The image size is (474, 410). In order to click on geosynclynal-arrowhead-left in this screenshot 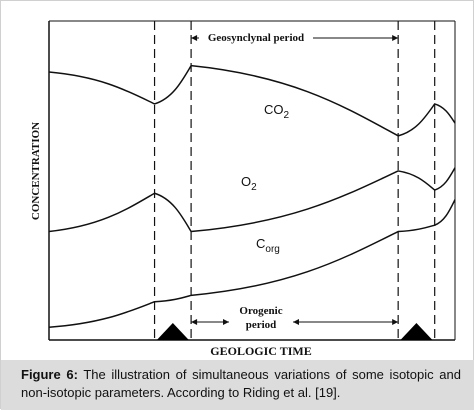, I will do `click(194, 38)`.